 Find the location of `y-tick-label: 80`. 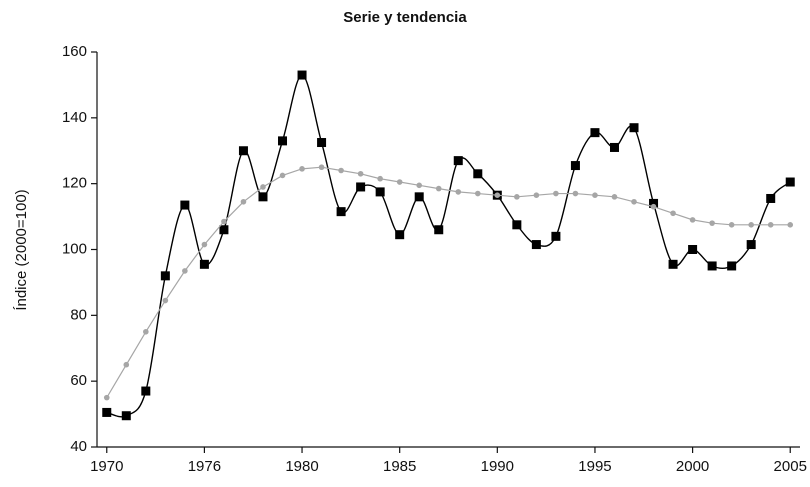

y-tick-label: 80 is located at coordinates (78, 314).